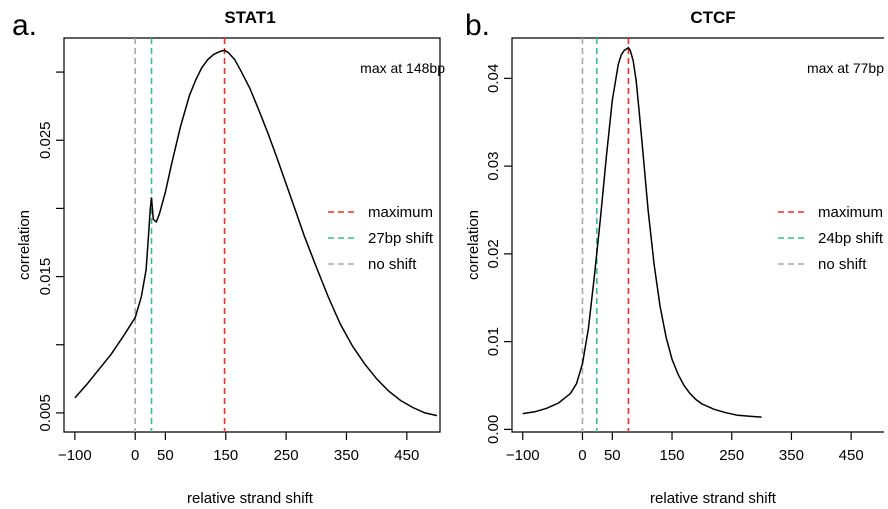  What do you see at coordinates (845, 68) in the screenshot?
I see `max-annotation-b: max at 77bp` at bounding box center [845, 68].